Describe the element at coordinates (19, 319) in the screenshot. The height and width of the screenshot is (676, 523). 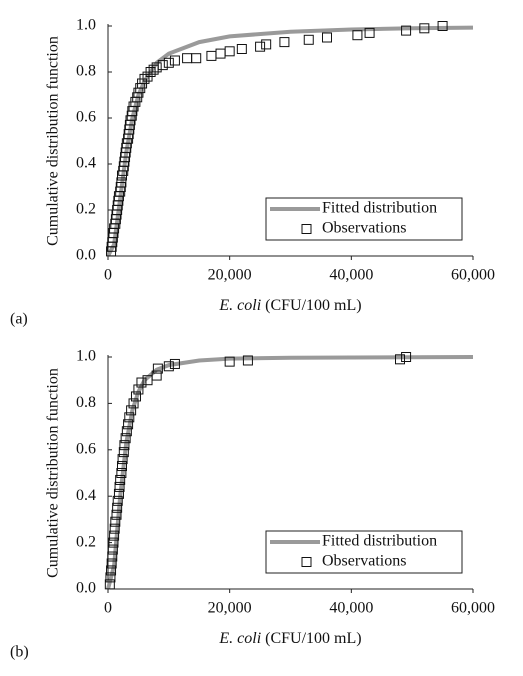
I see `panel-label: (a)` at that location.